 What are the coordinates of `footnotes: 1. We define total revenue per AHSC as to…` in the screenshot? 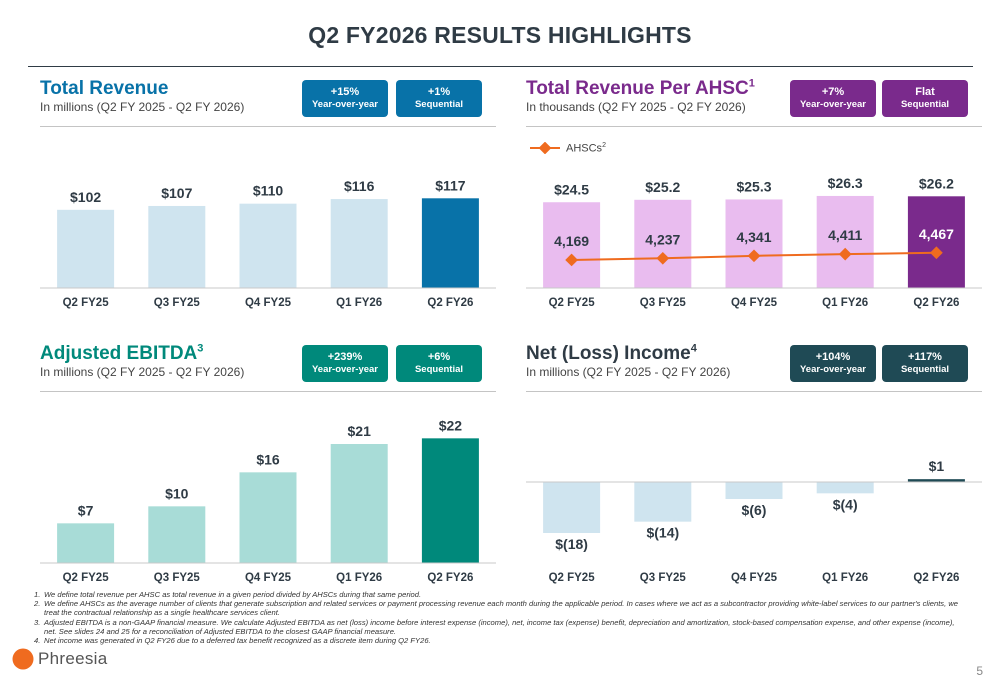 It's located at (499, 617).